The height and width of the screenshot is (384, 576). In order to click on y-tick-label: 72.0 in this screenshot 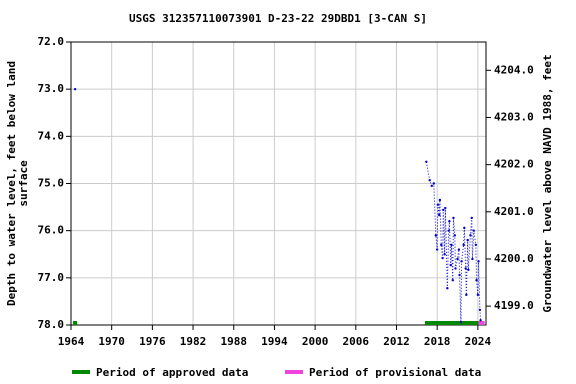, I will do `click(51, 41)`.